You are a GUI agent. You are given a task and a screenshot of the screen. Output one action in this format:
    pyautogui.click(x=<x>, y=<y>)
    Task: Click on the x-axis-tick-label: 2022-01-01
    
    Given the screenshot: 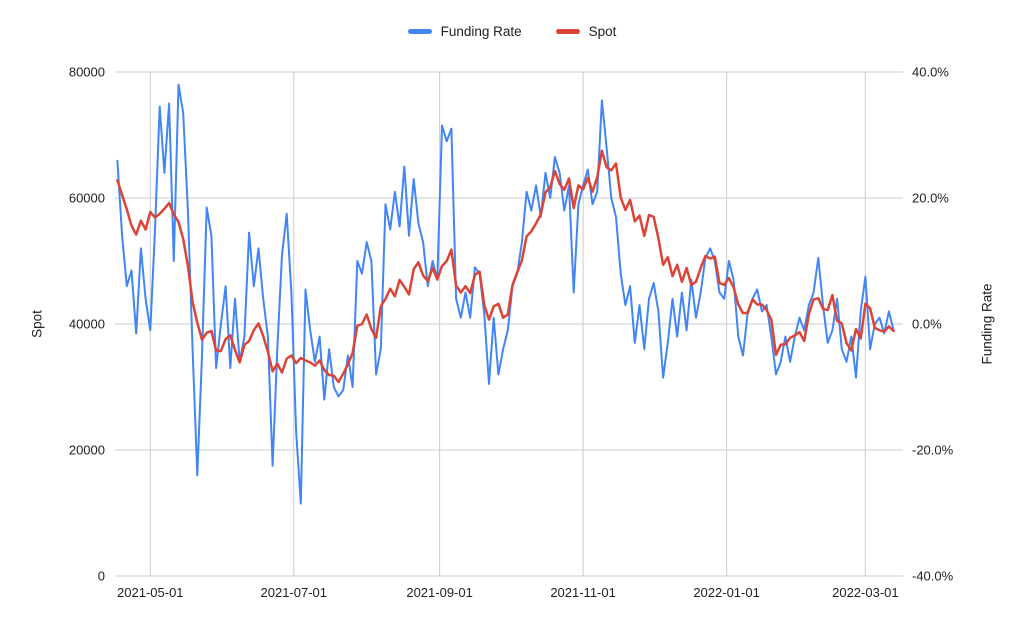 What is the action you would take?
    pyautogui.click(x=726, y=592)
    